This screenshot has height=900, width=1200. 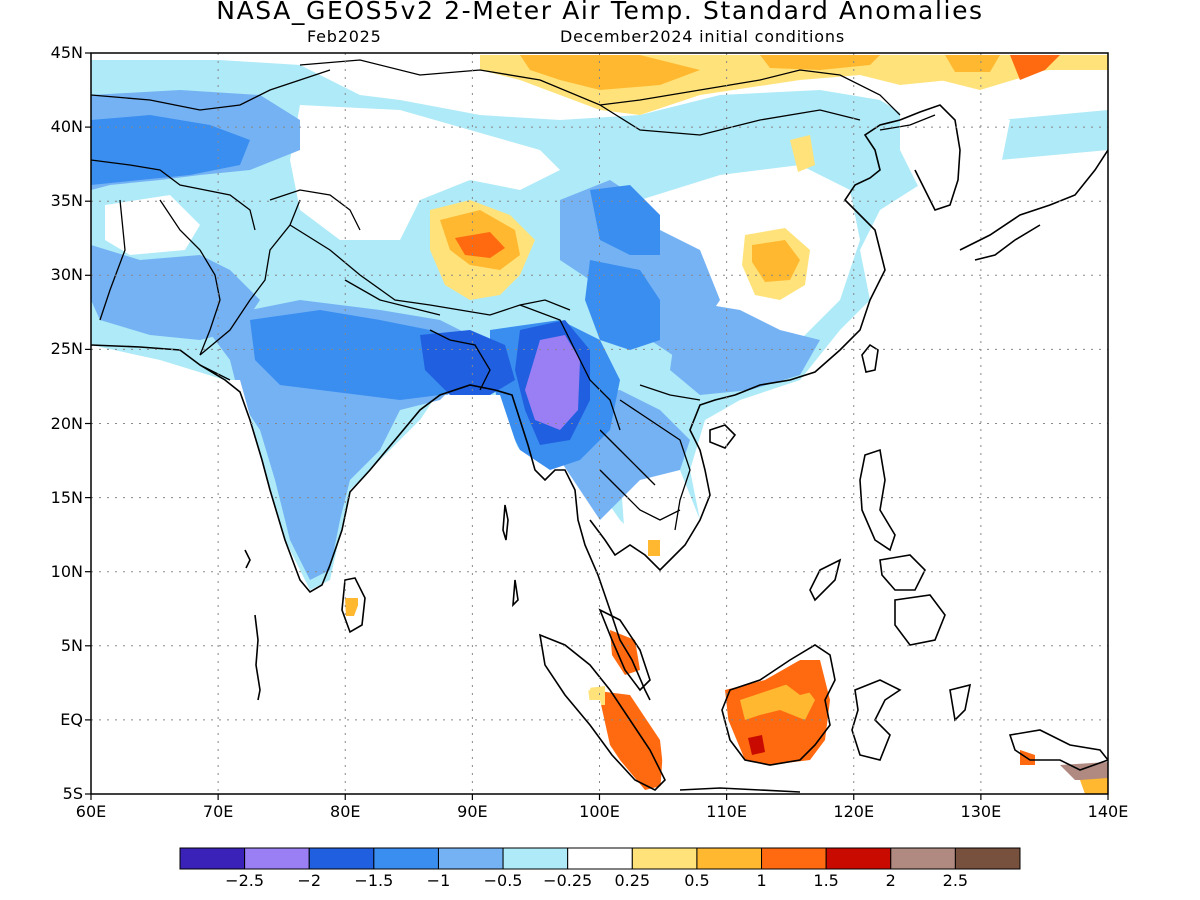 I want to click on border-central-asia, so click(x=211, y=90).